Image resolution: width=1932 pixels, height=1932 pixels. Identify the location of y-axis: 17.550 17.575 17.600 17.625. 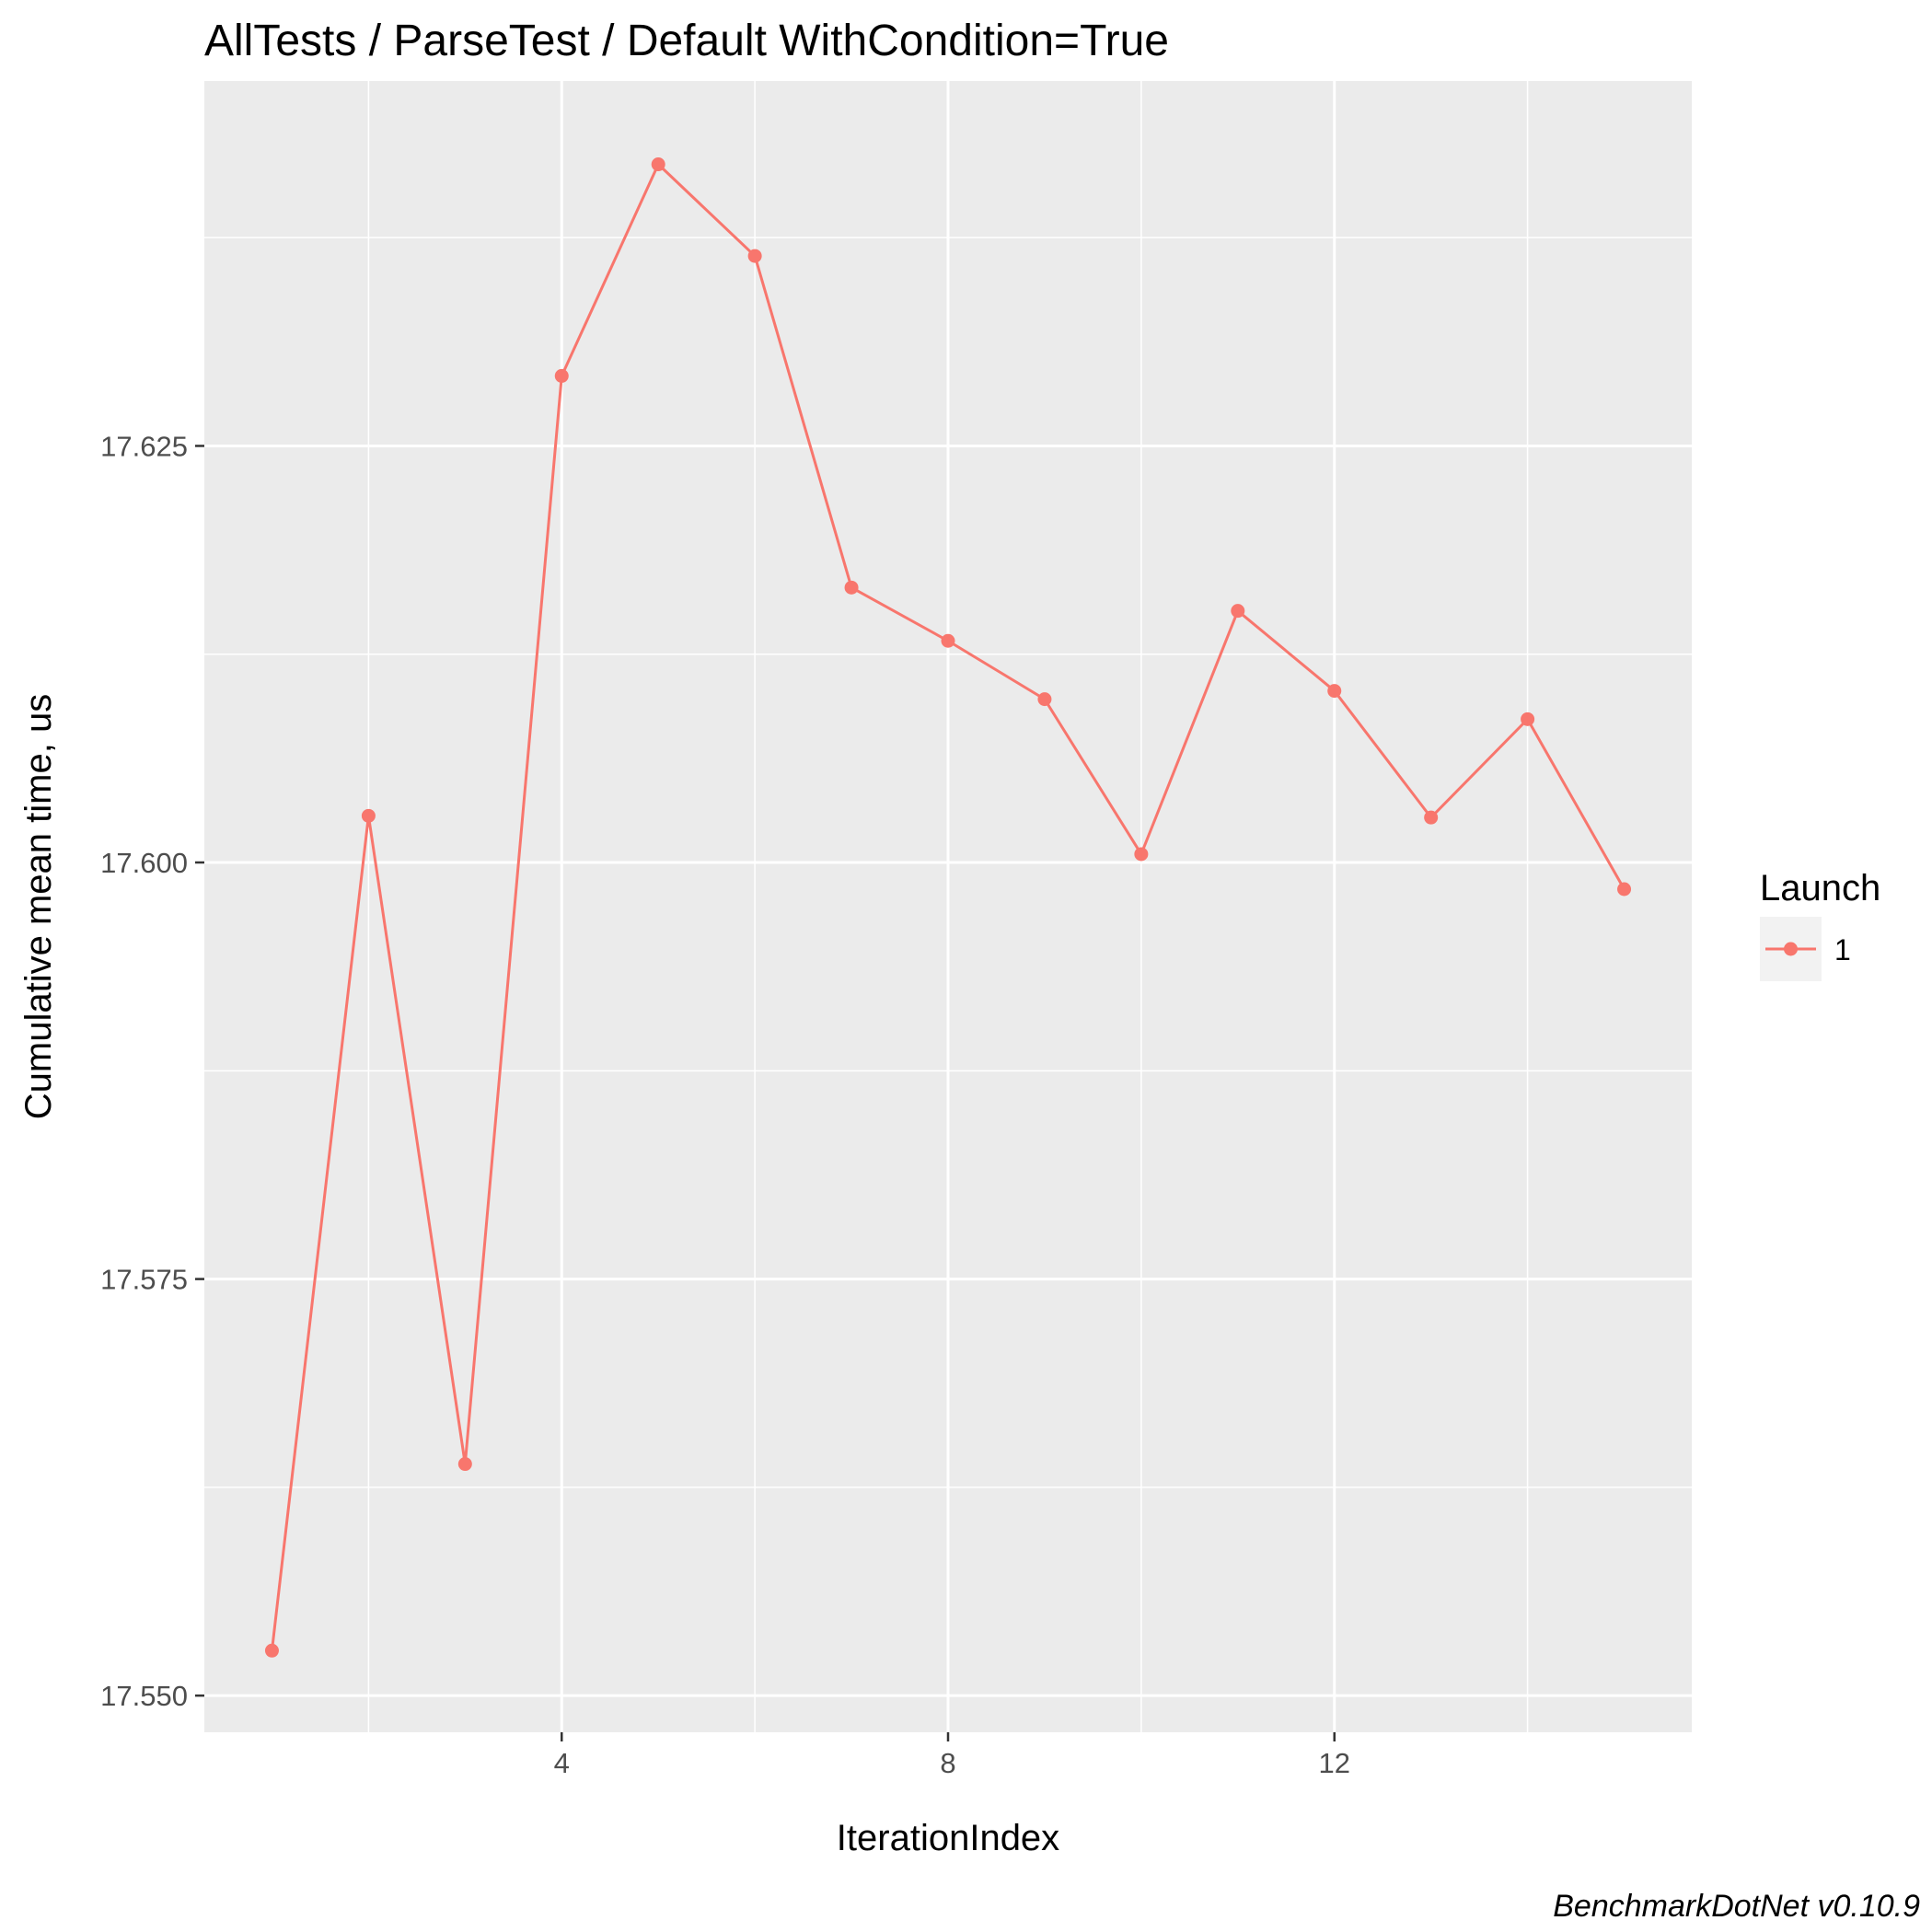
(152, 1071).